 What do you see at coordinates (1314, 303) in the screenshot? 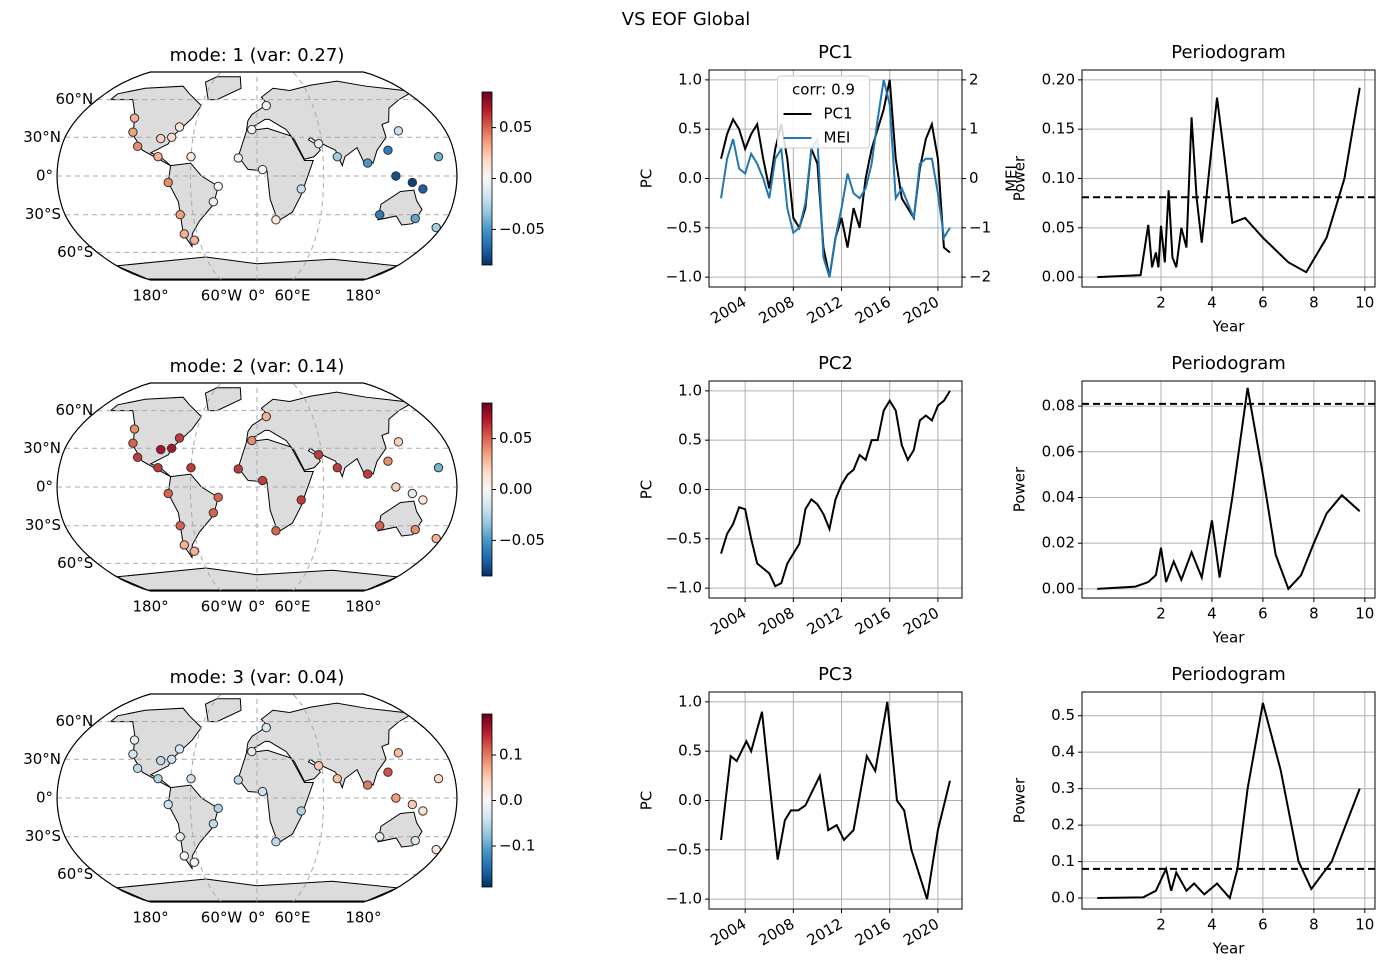
I see `x-tick-label: 8` at bounding box center [1314, 303].